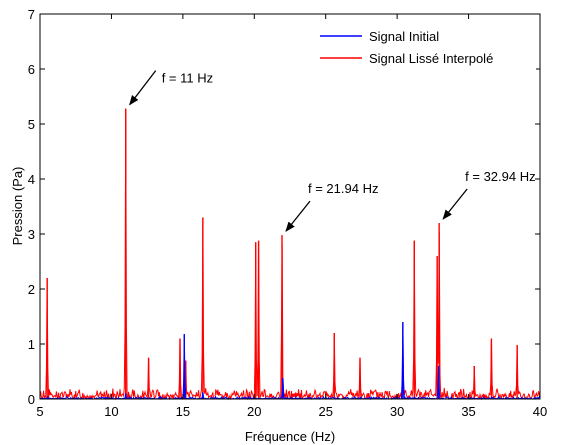 This screenshot has height=445, width=568. What do you see at coordinates (31, 399) in the screenshot?
I see `y-tick-label: 0` at bounding box center [31, 399].